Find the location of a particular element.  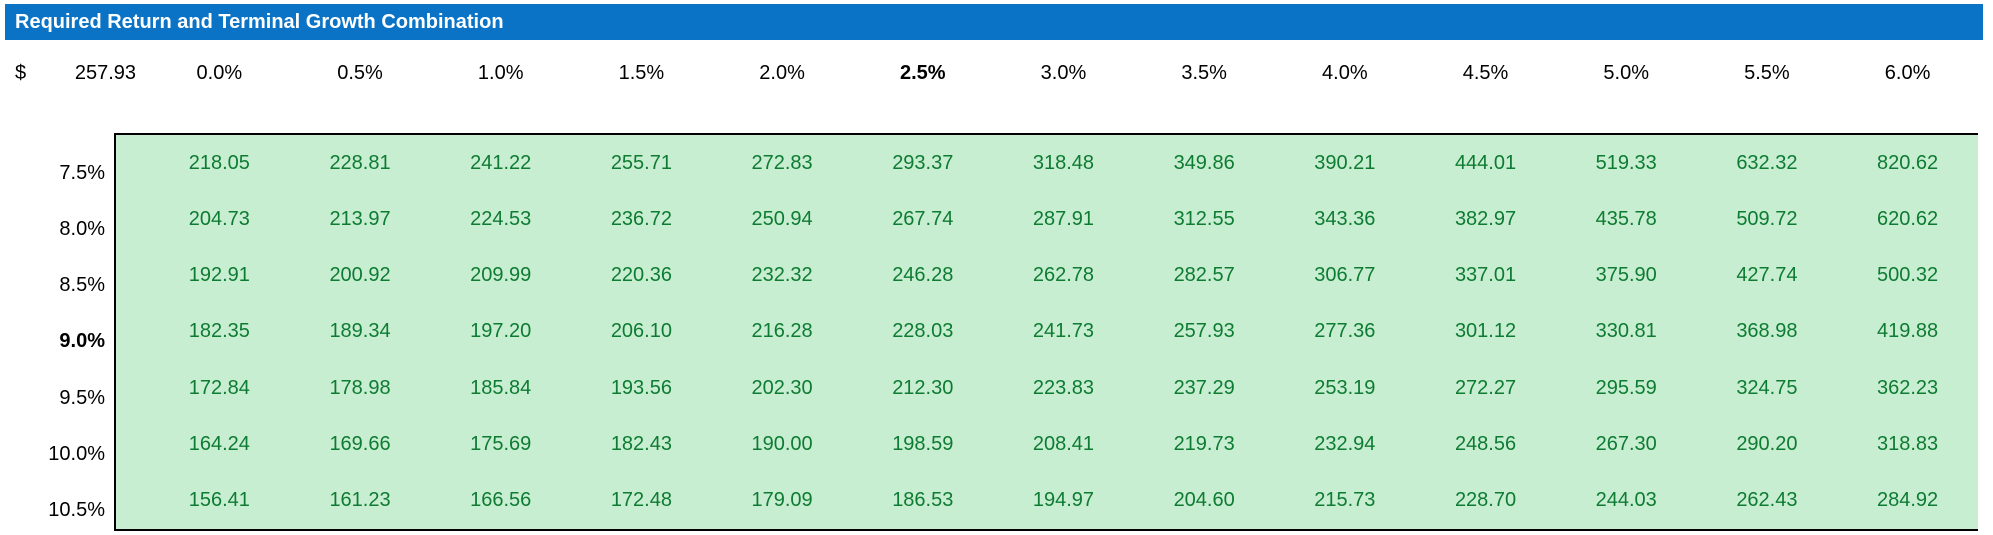

table-cell: 190.00 is located at coordinates (782, 444).